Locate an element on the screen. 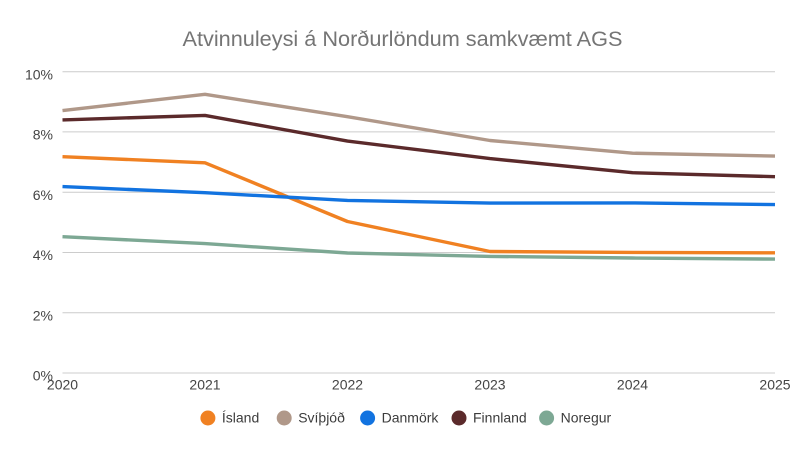 This screenshot has height=450, width=800. svg-text: Finnland is located at coordinates (500, 418).